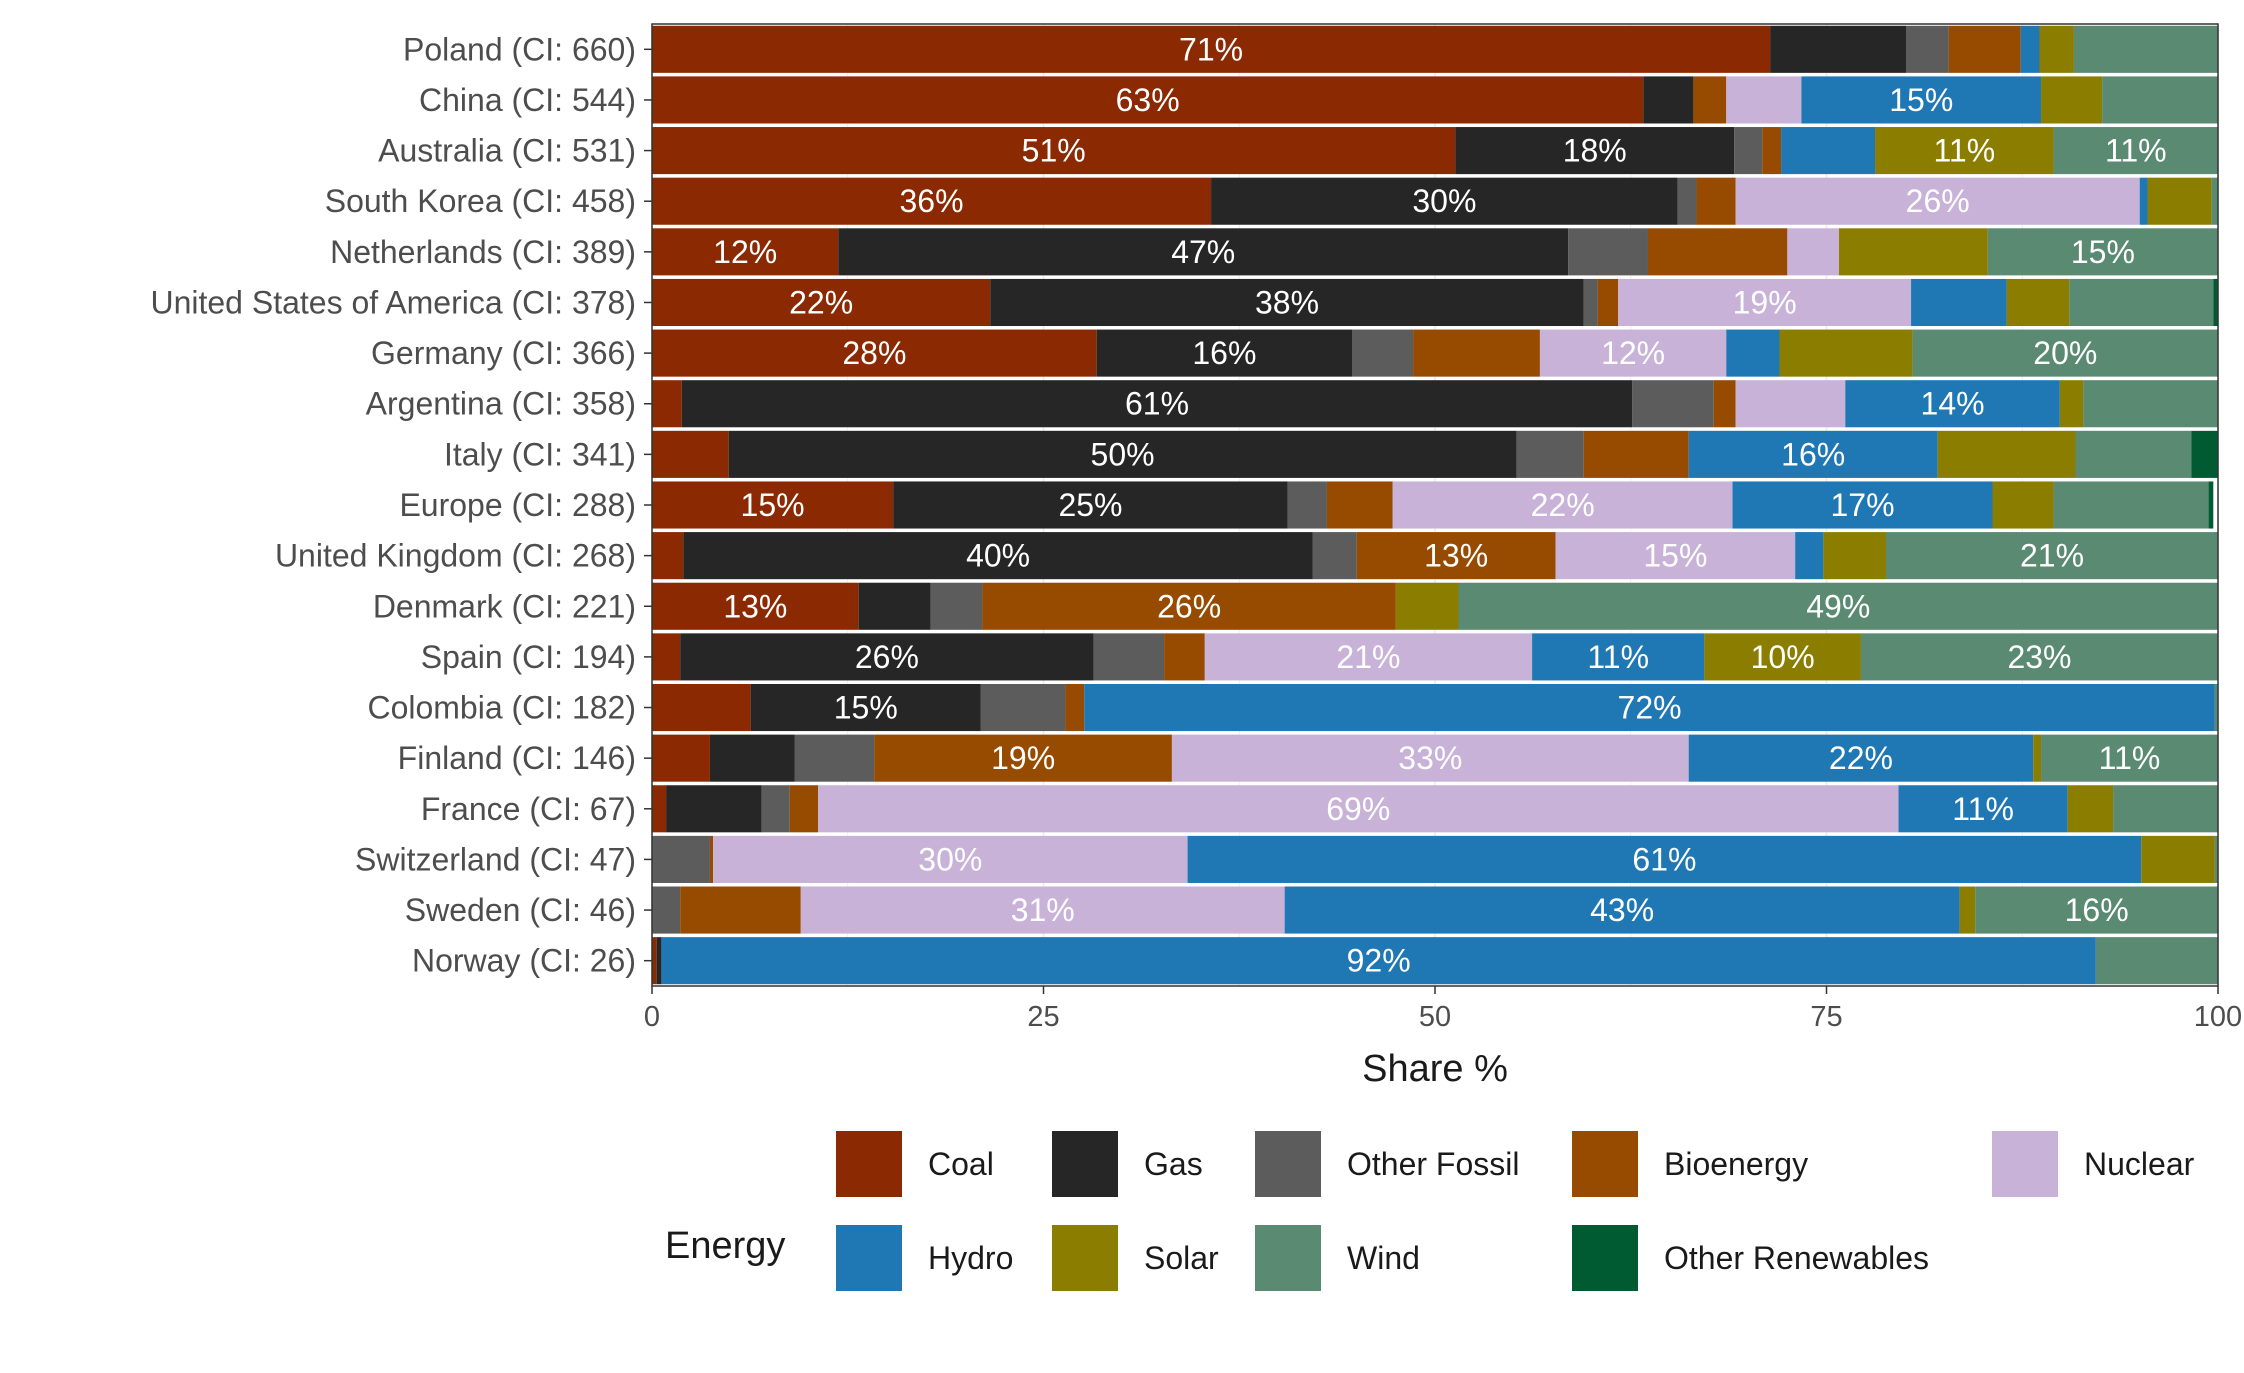 The image size is (2244, 1373). Describe the element at coordinates (528, 657) in the screenshot. I see `y-tick-label: Spain (CI: 194)` at that location.